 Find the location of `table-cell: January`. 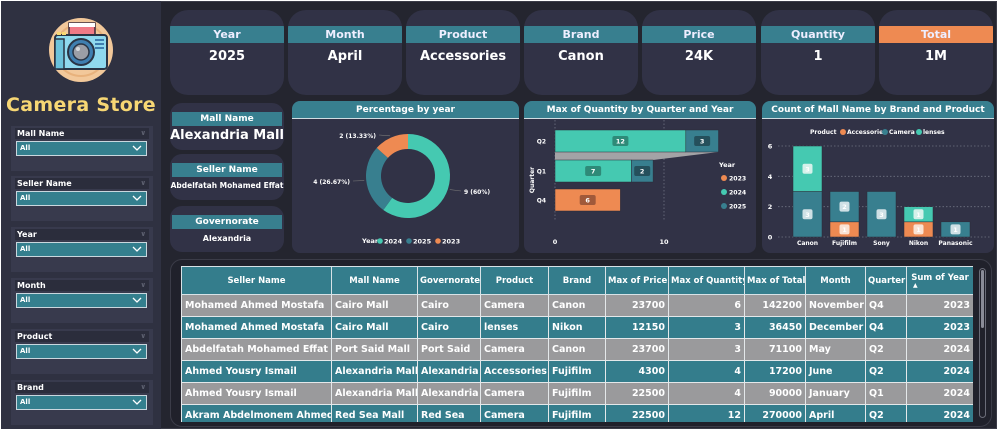

table-cell: January is located at coordinates (835, 393).